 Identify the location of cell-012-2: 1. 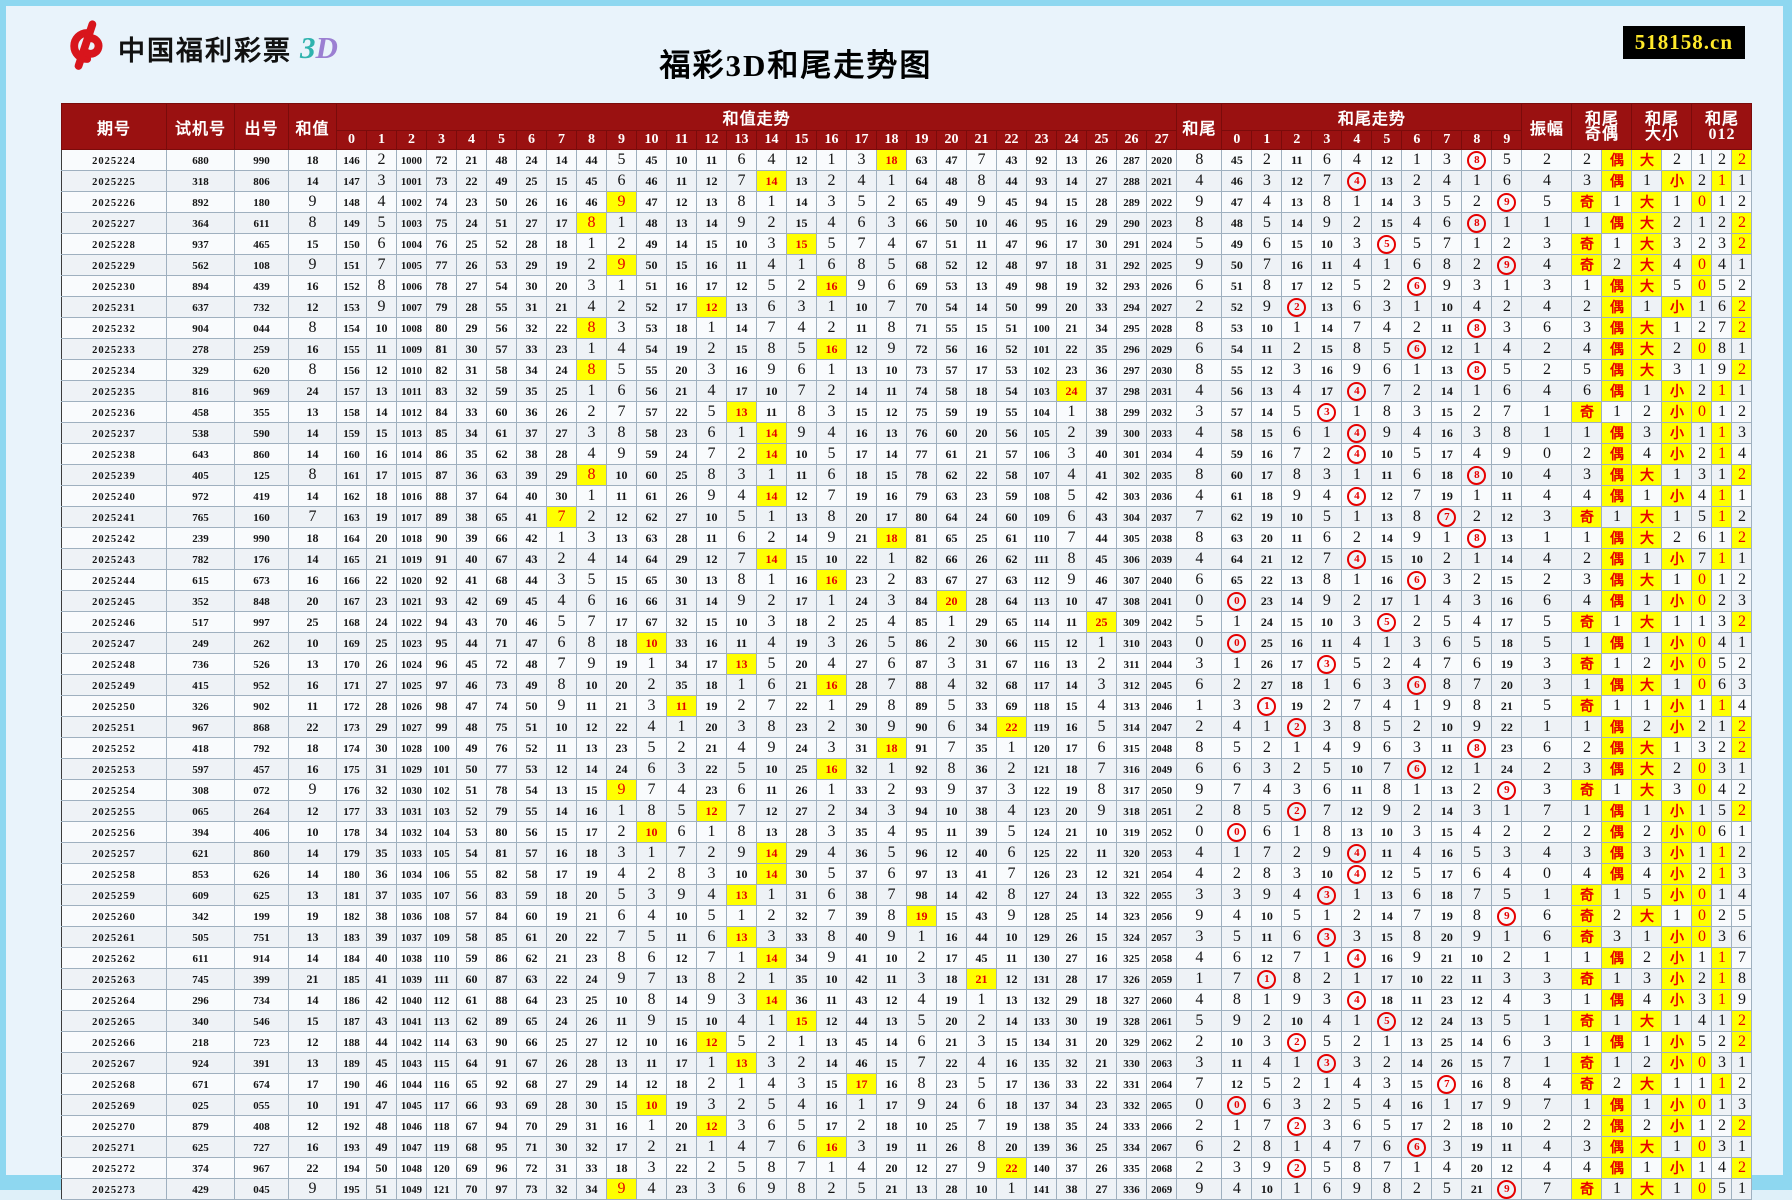
(1742, 559).